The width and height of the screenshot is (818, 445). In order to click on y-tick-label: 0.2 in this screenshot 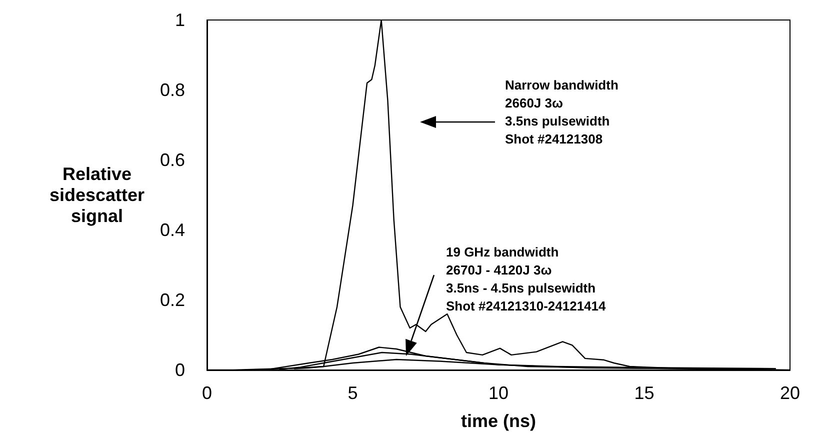, I will do `click(172, 300)`.